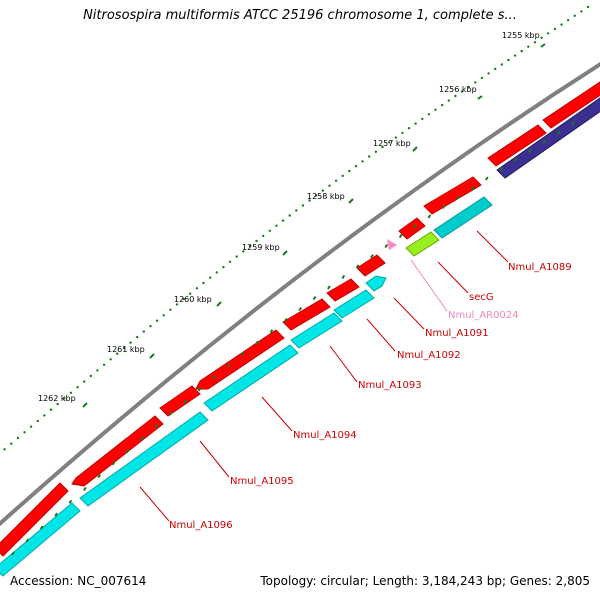 The image size is (600, 600). I want to click on scale-label-1256: 1256 kbp, so click(458, 89).